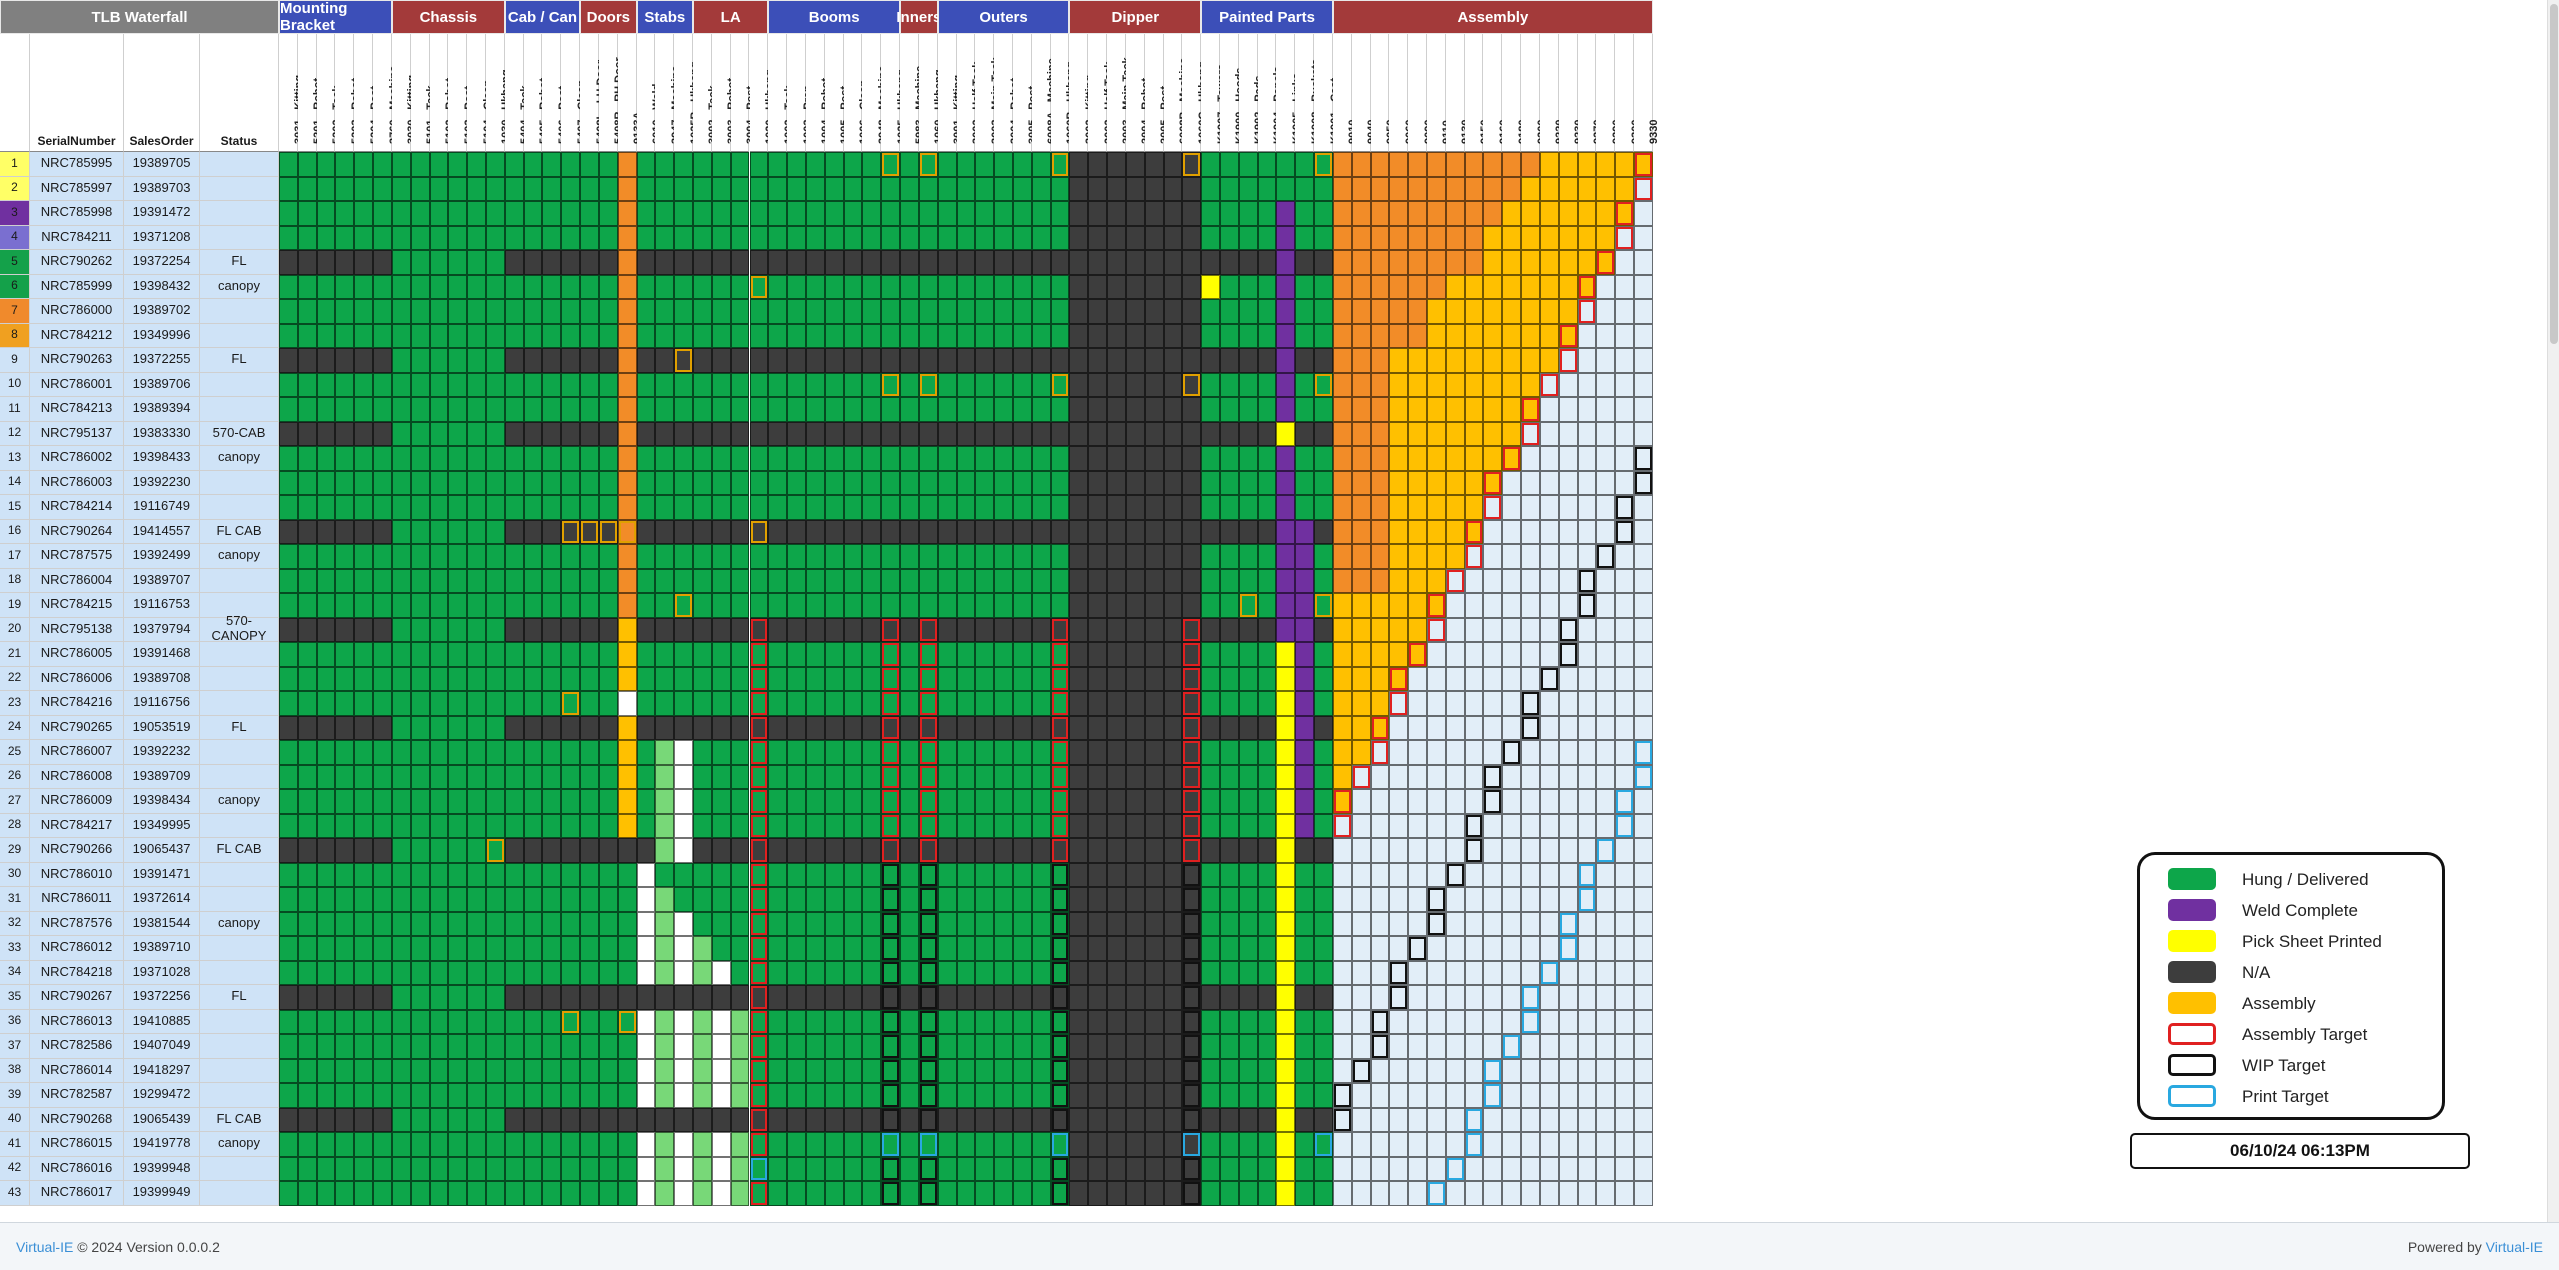  Describe the element at coordinates (834, 17) in the screenshot. I see `group-header-booms: Booms` at that location.